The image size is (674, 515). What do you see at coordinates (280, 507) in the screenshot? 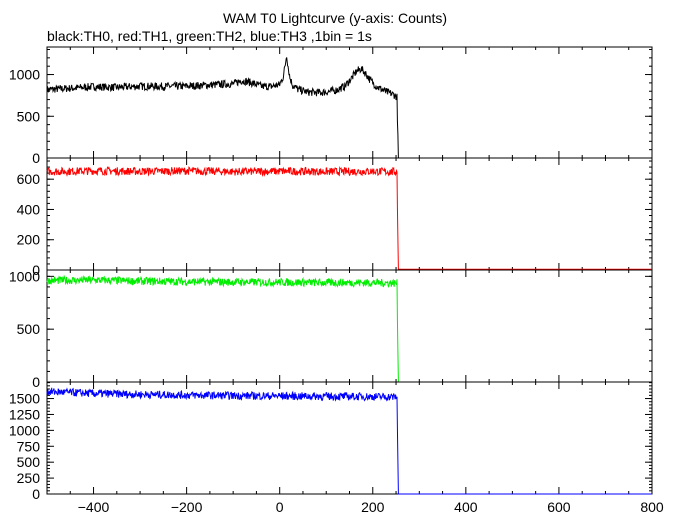
I see `x-tick-label: 0` at bounding box center [280, 507].